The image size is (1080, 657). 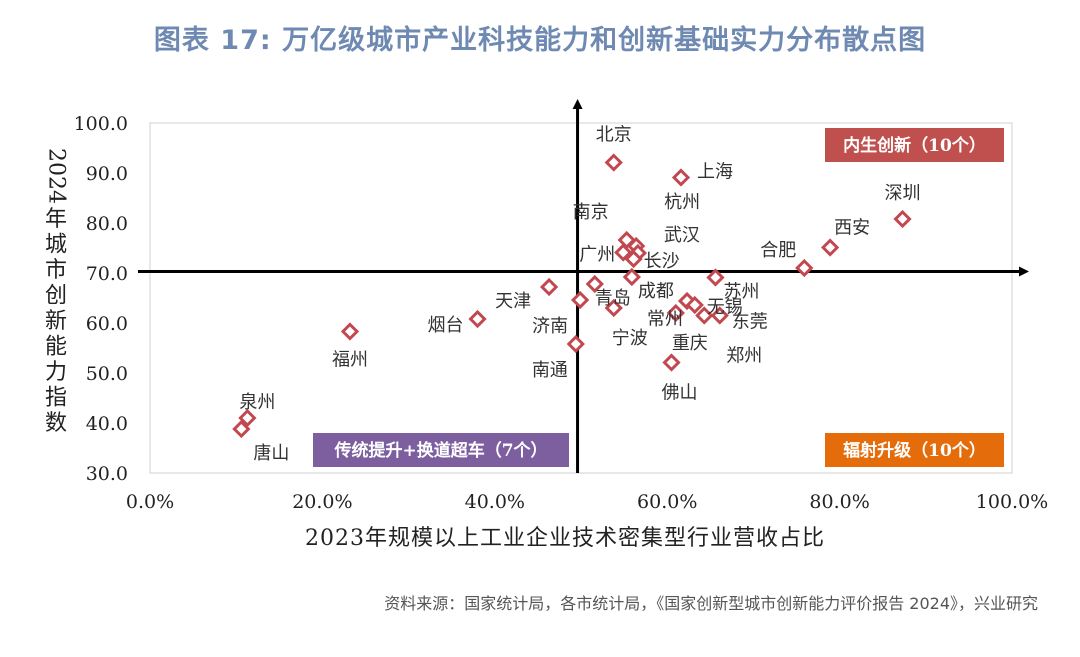 I want to click on quadrant-label-text: 内生创新（10个）, so click(x=914, y=145).